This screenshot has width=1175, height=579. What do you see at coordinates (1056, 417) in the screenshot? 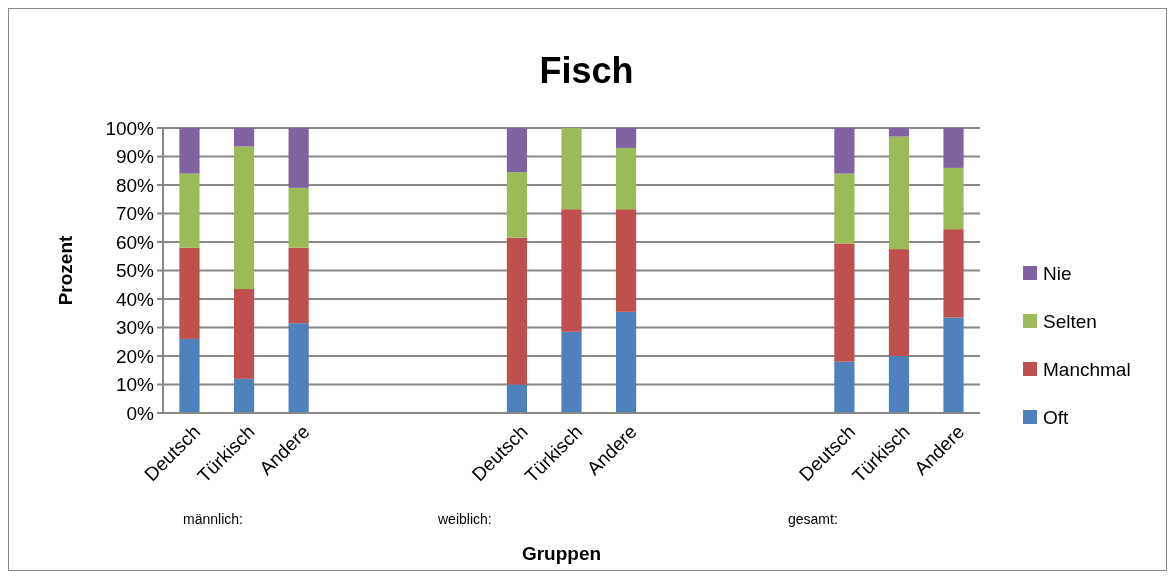
I see `legend-label: Oft` at bounding box center [1056, 417].